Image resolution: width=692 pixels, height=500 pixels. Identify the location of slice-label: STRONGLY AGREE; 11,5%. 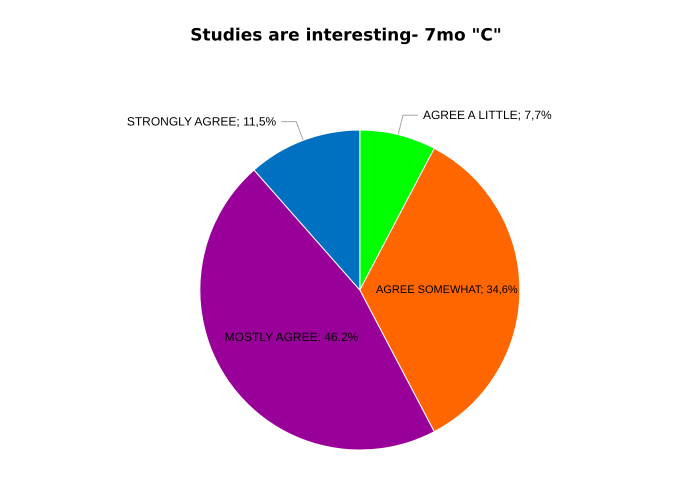
(201, 121).